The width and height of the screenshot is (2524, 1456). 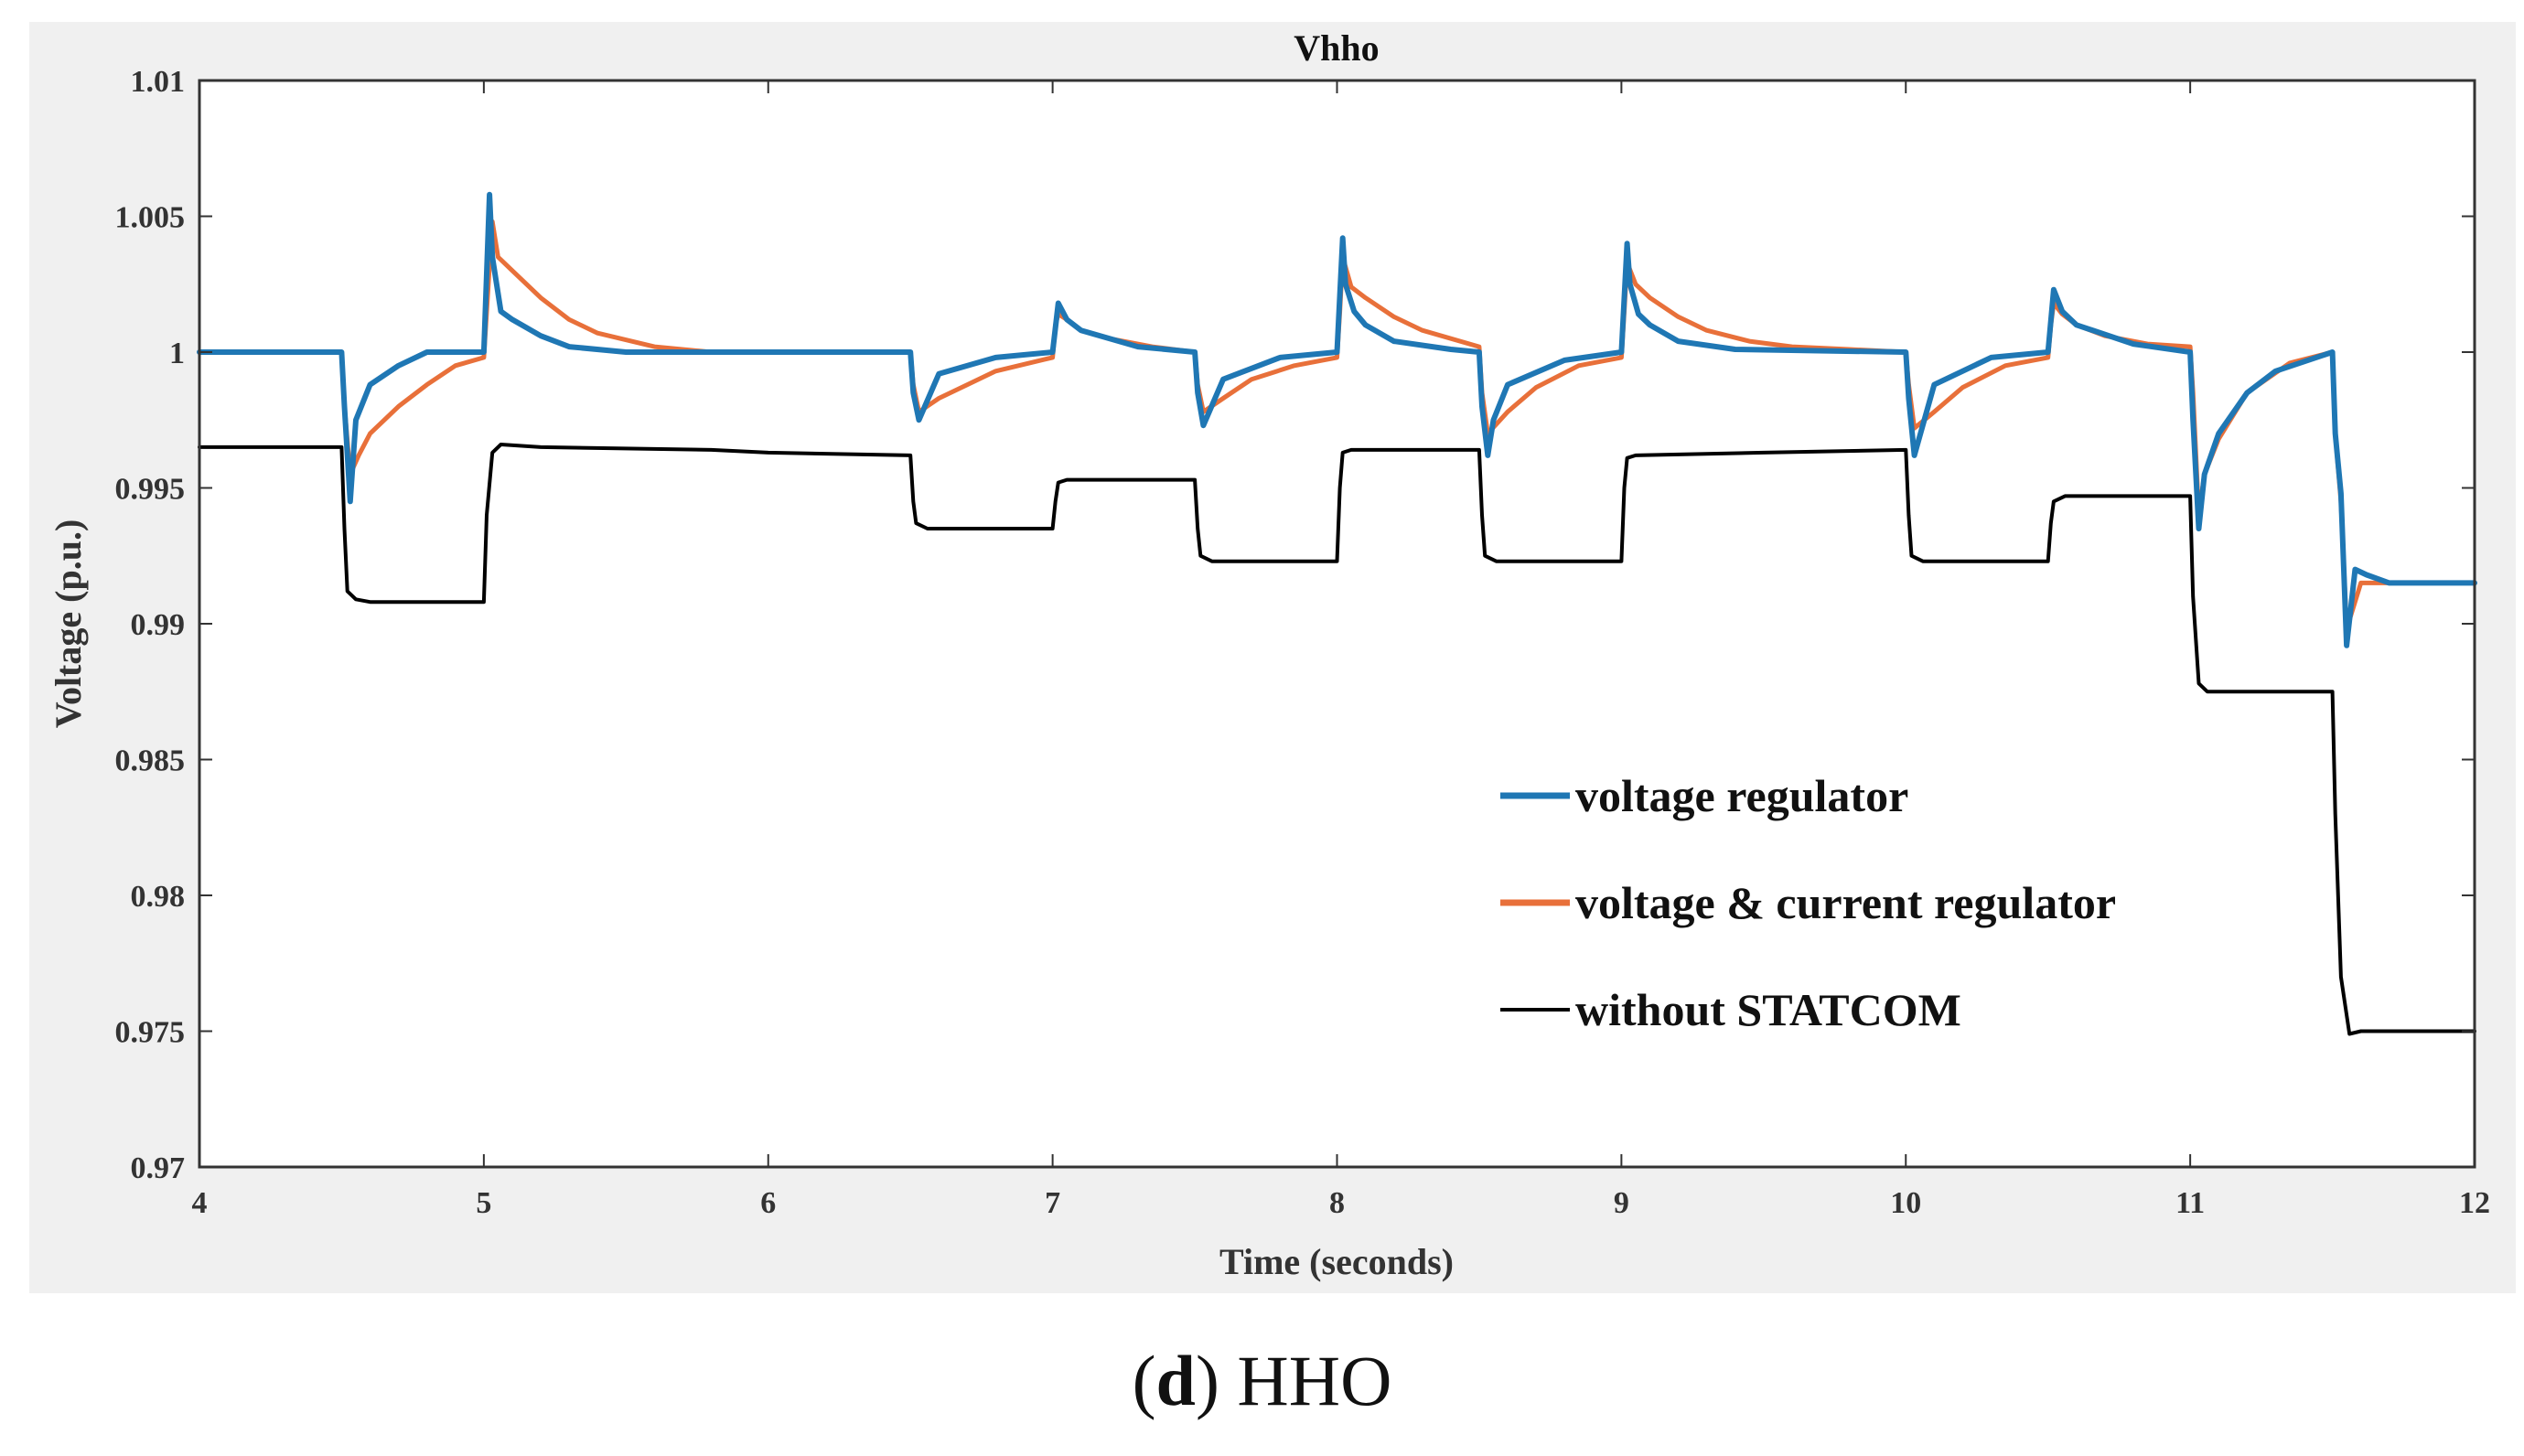 I want to click on caption-letter: d, so click(x=1175, y=1380).